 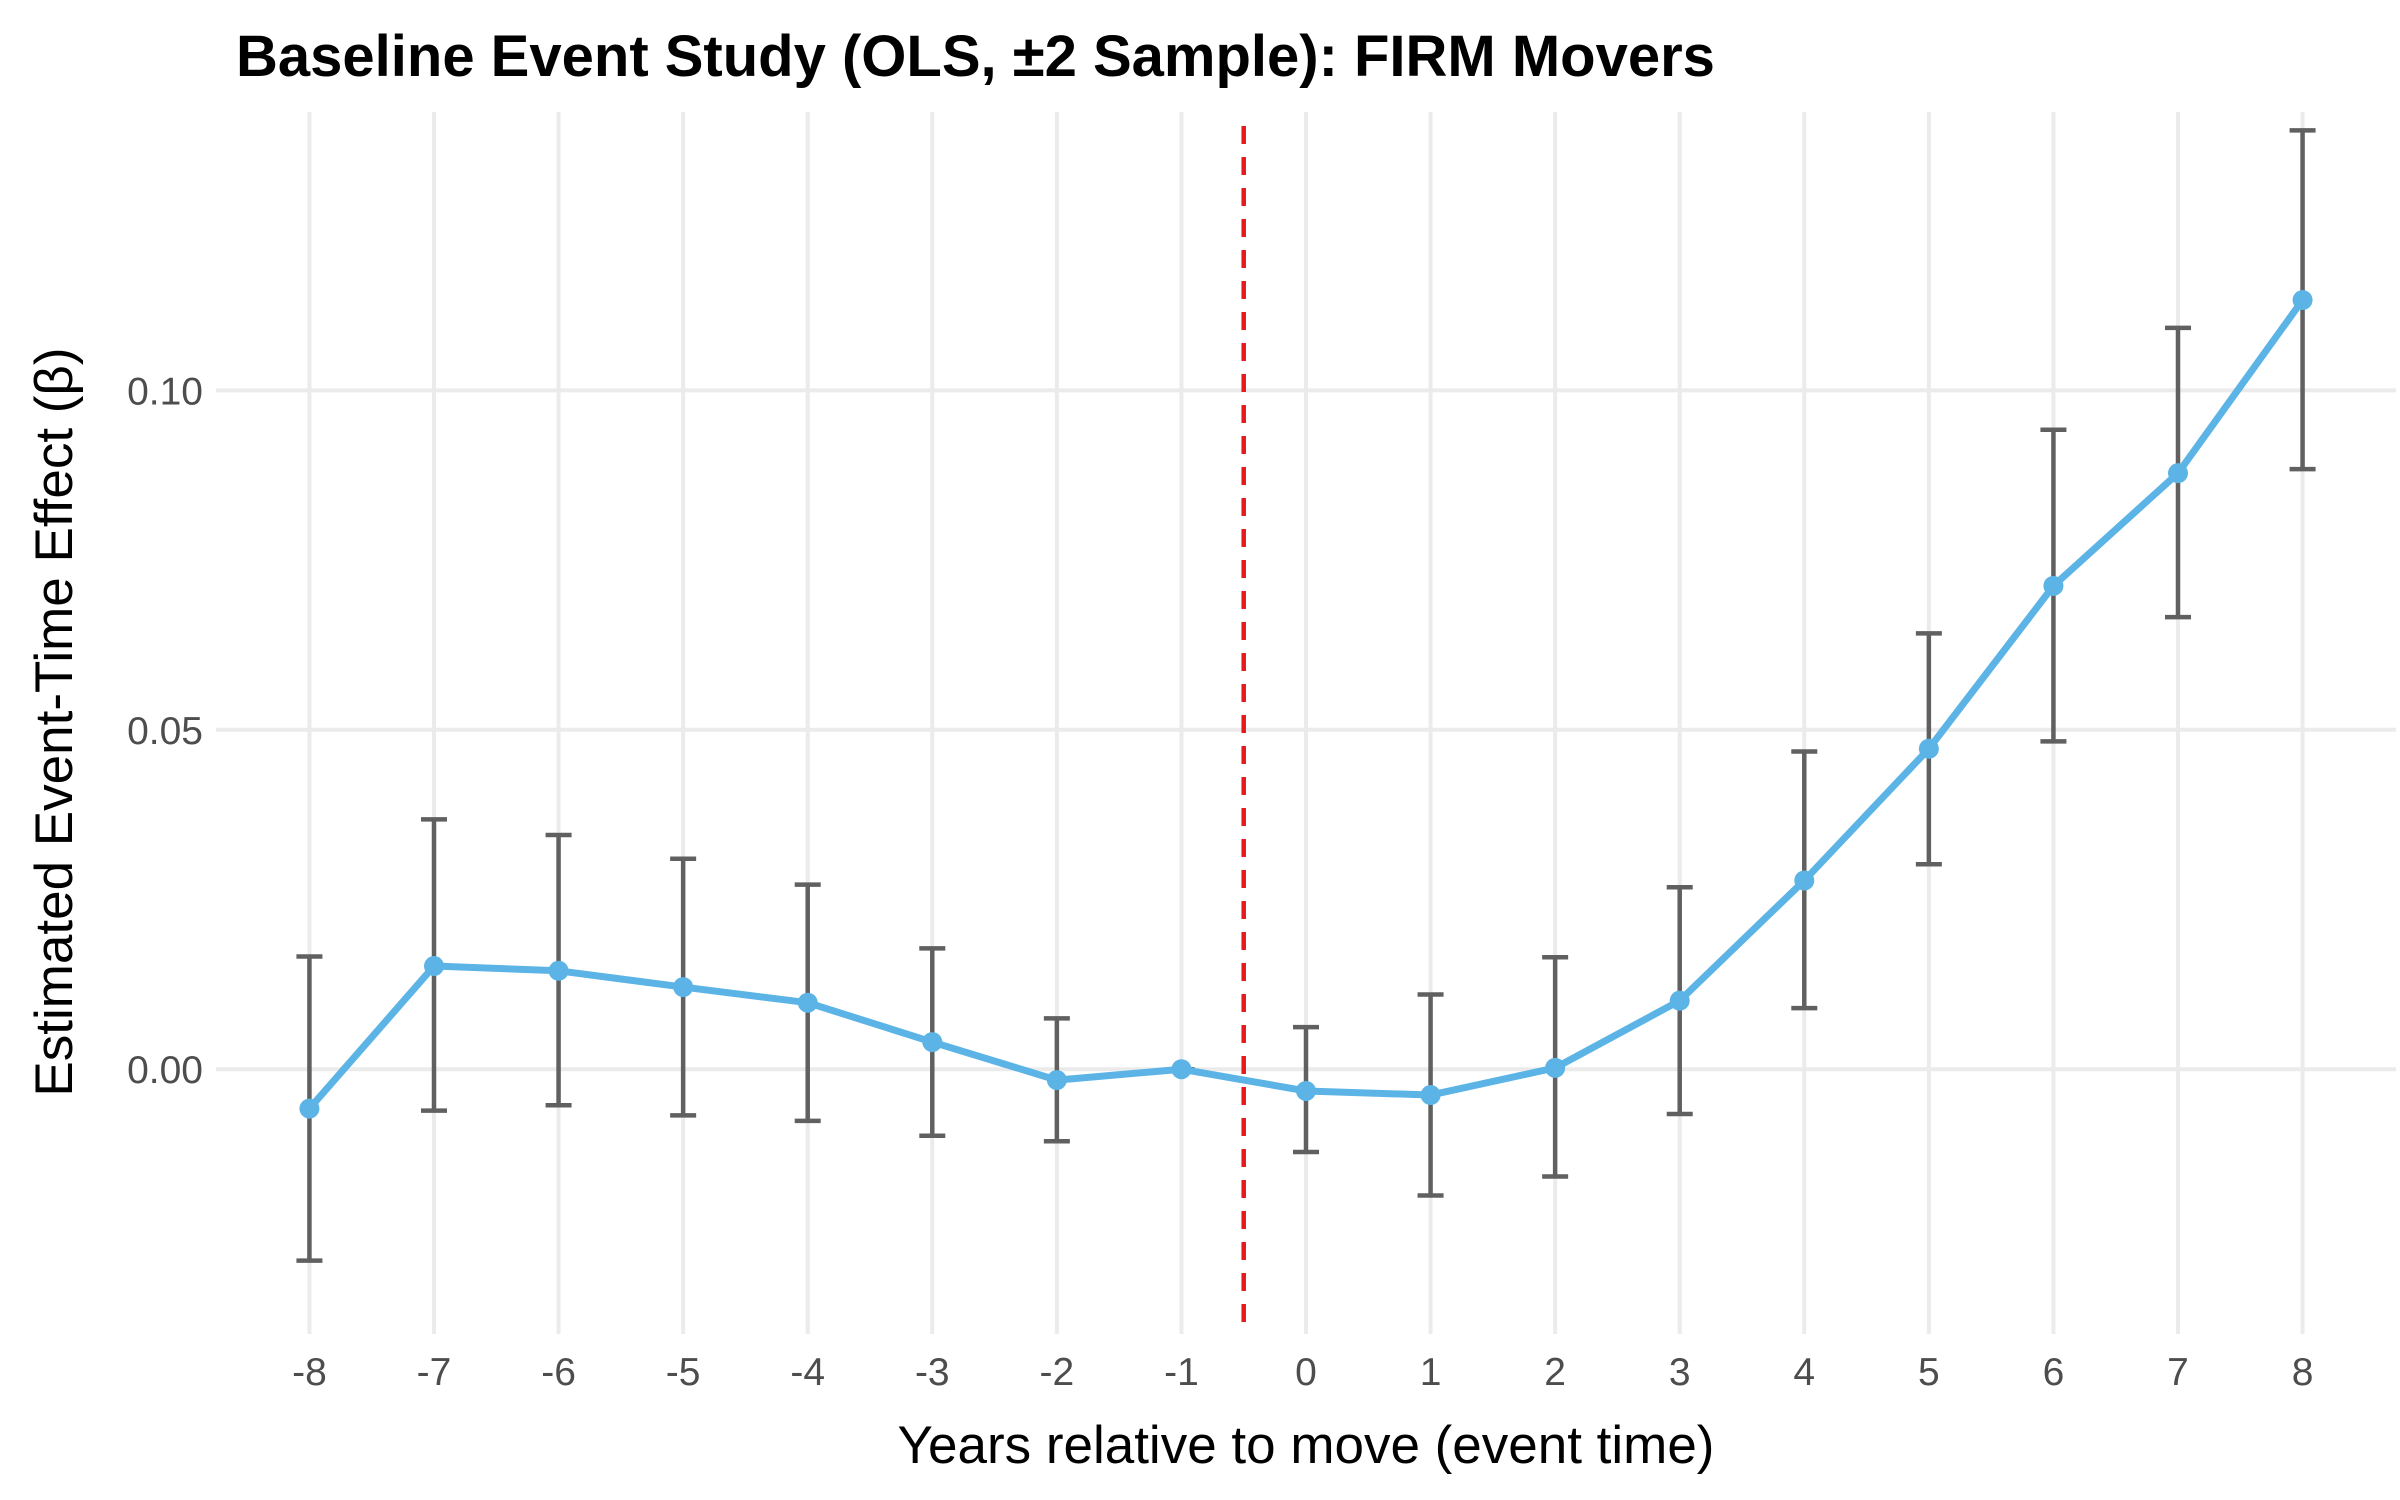 I want to click on x-tick-label: -4, so click(x=807, y=1372).